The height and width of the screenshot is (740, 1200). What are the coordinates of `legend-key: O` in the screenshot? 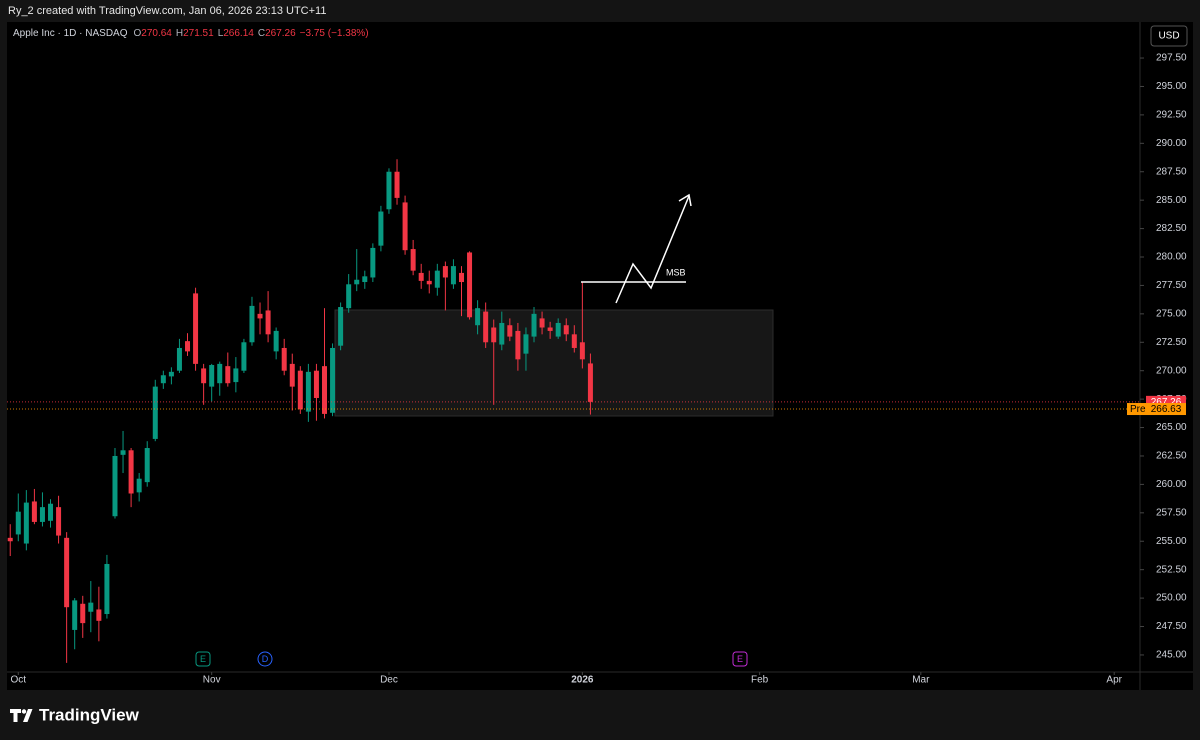 It's located at (137, 33).